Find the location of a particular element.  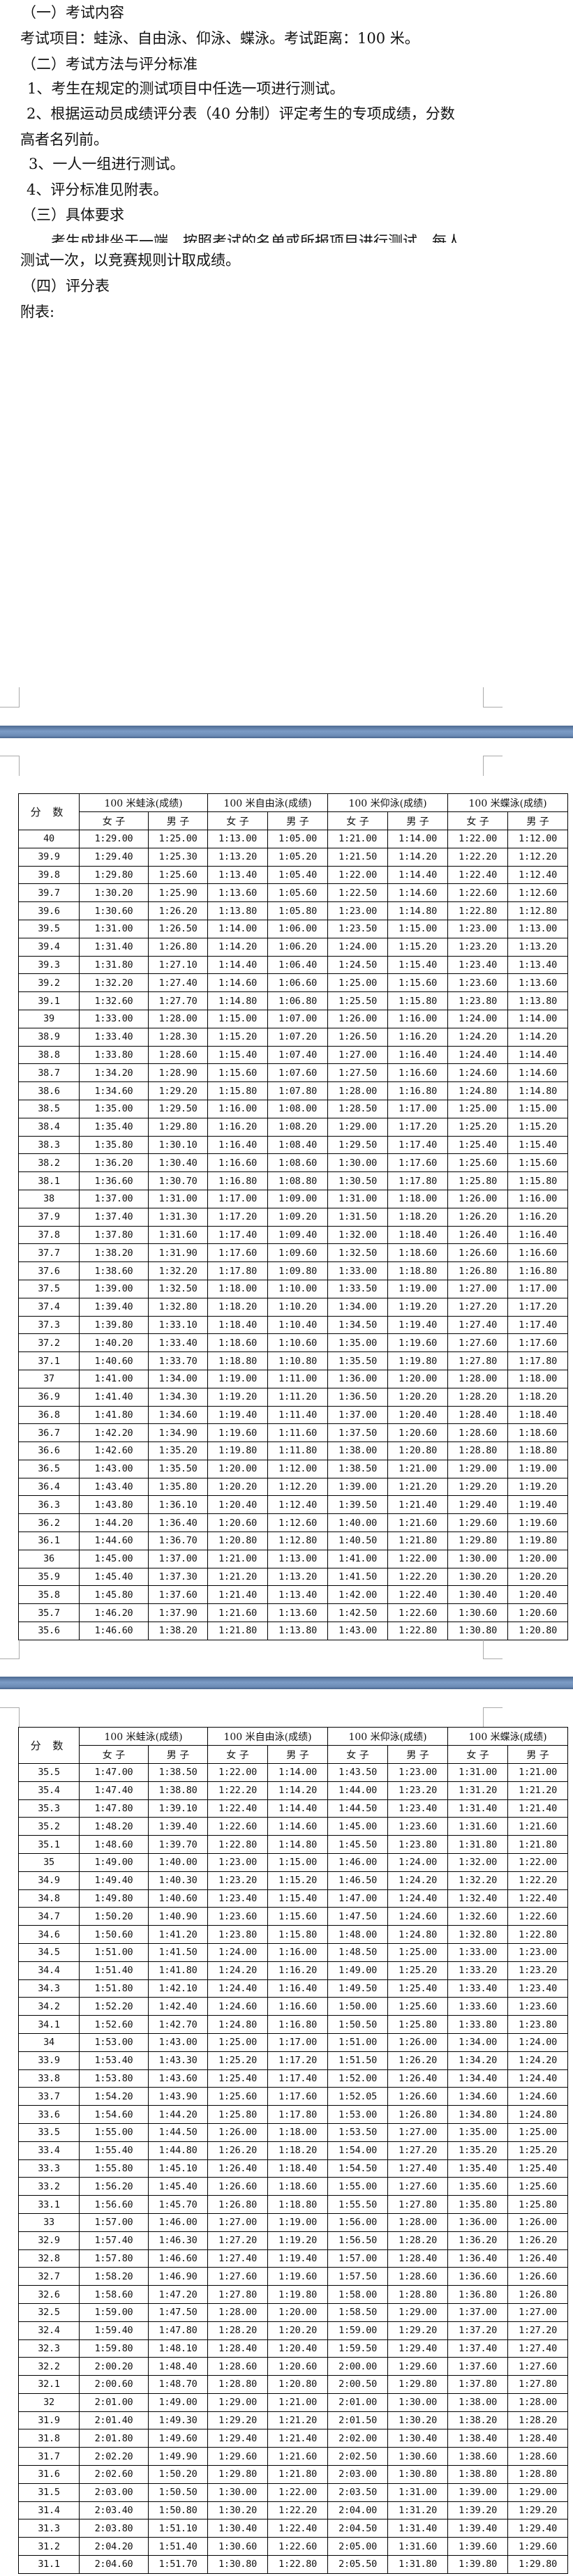

score-cell: 33.2 is located at coordinates (49, 2186).